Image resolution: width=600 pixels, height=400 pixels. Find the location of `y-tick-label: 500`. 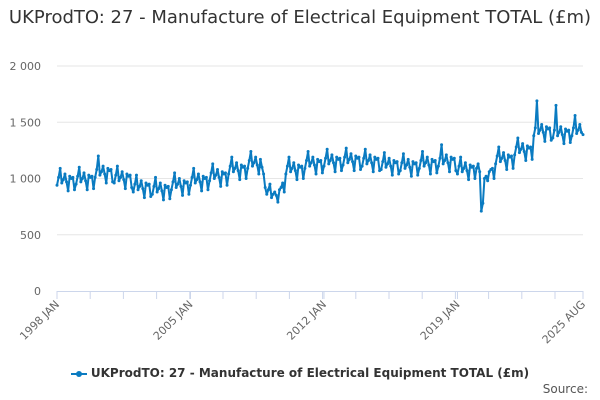

y-tick-label: 500 is located at coordinates (30, 235).